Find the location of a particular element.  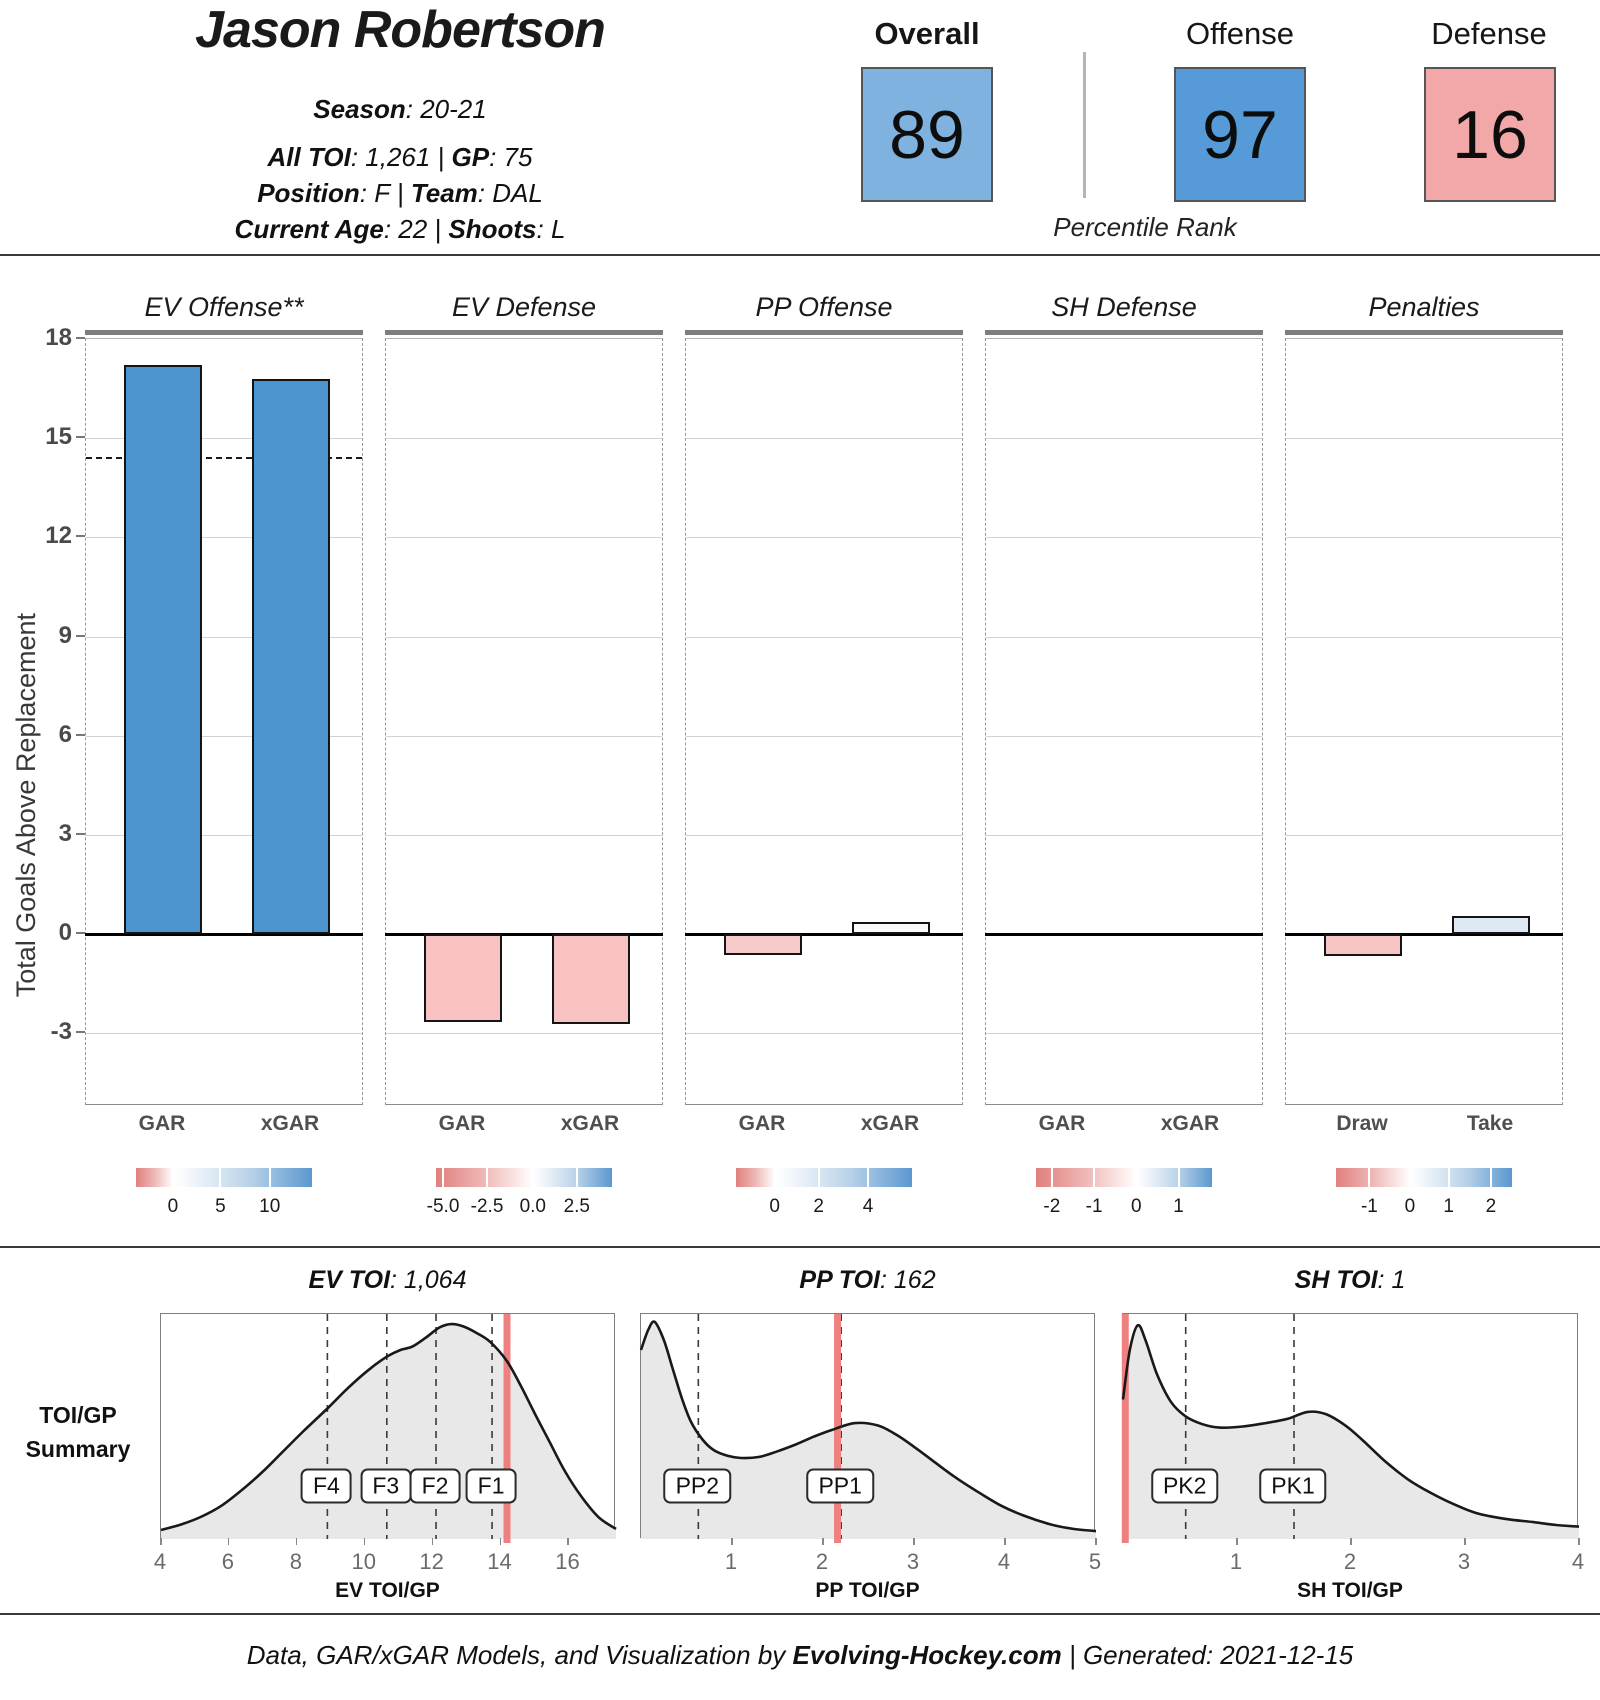

role-label: F1 is located at coordinates (491, 1486).